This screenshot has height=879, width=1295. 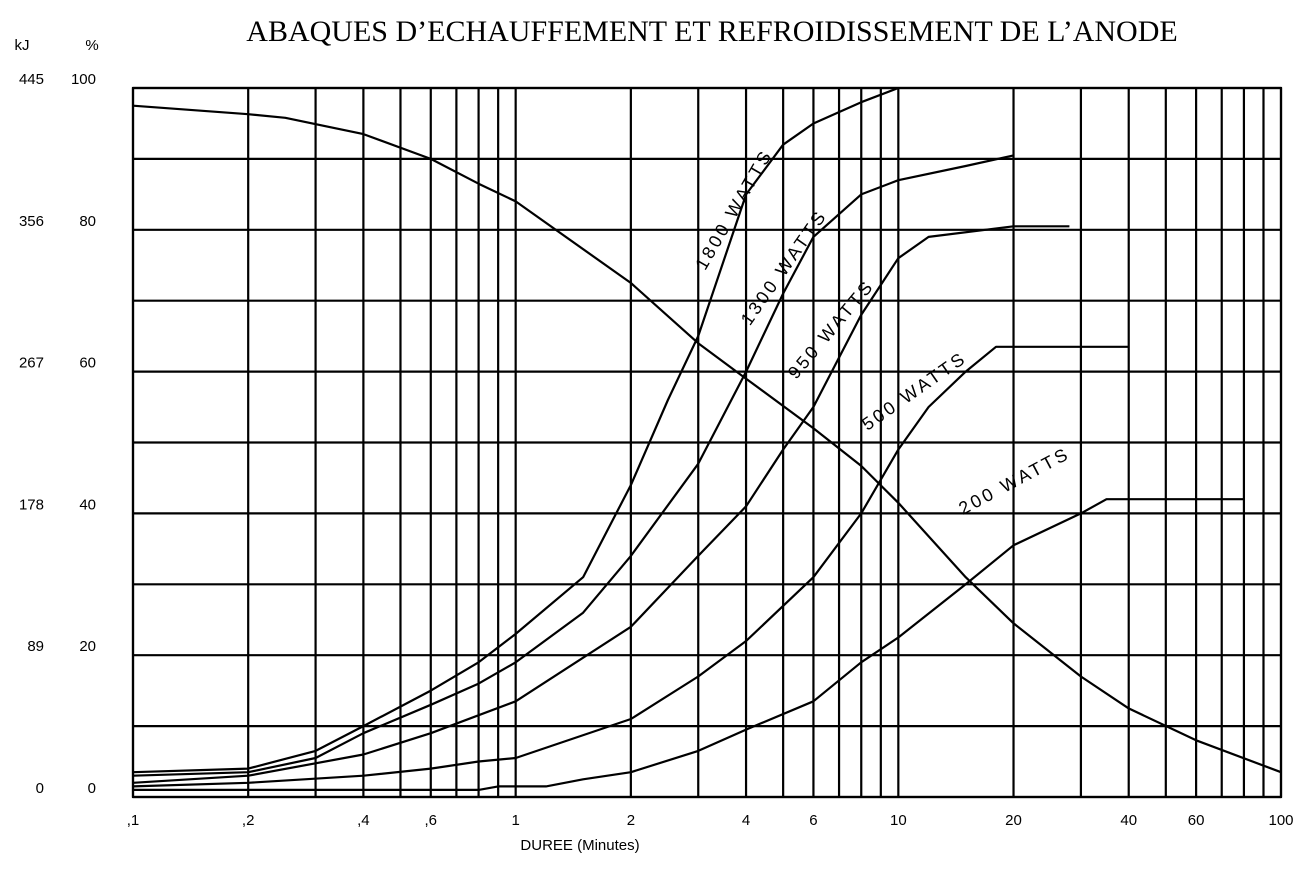 What do you see at coordinates (631, 820) in the screenshot?
I see `x-tick-label: 2` at bounding box center [631, 820].